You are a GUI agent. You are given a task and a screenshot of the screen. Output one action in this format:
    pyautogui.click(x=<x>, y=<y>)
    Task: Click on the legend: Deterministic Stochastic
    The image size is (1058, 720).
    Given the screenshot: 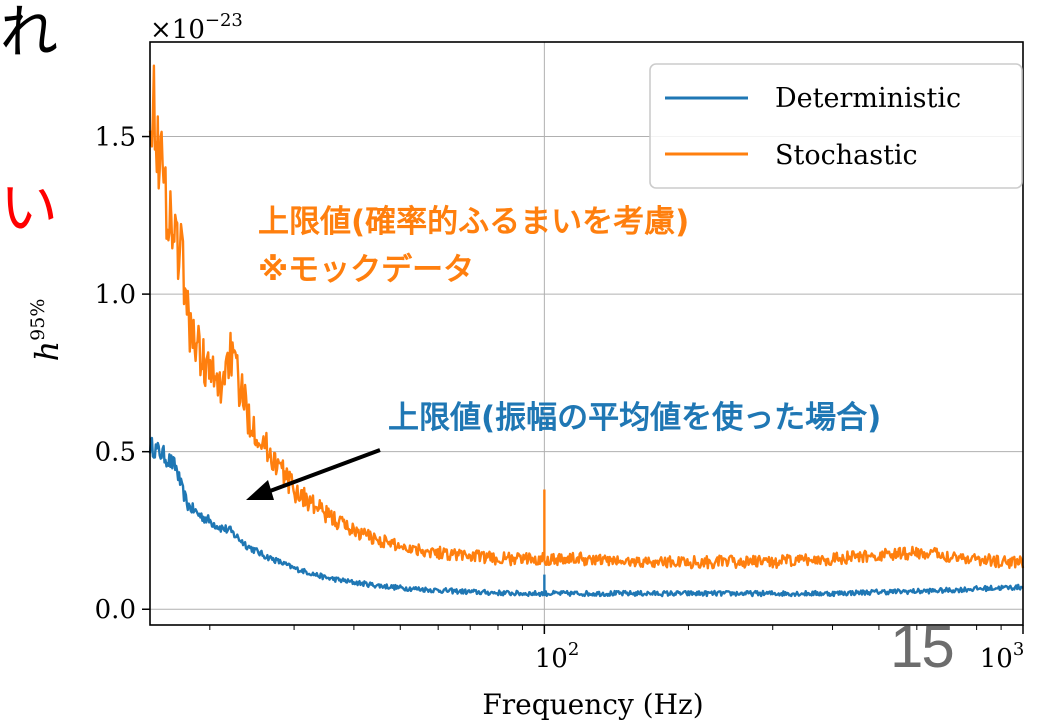 What is the action you would take?
    pyautogui.click(x=836, y=126)
    